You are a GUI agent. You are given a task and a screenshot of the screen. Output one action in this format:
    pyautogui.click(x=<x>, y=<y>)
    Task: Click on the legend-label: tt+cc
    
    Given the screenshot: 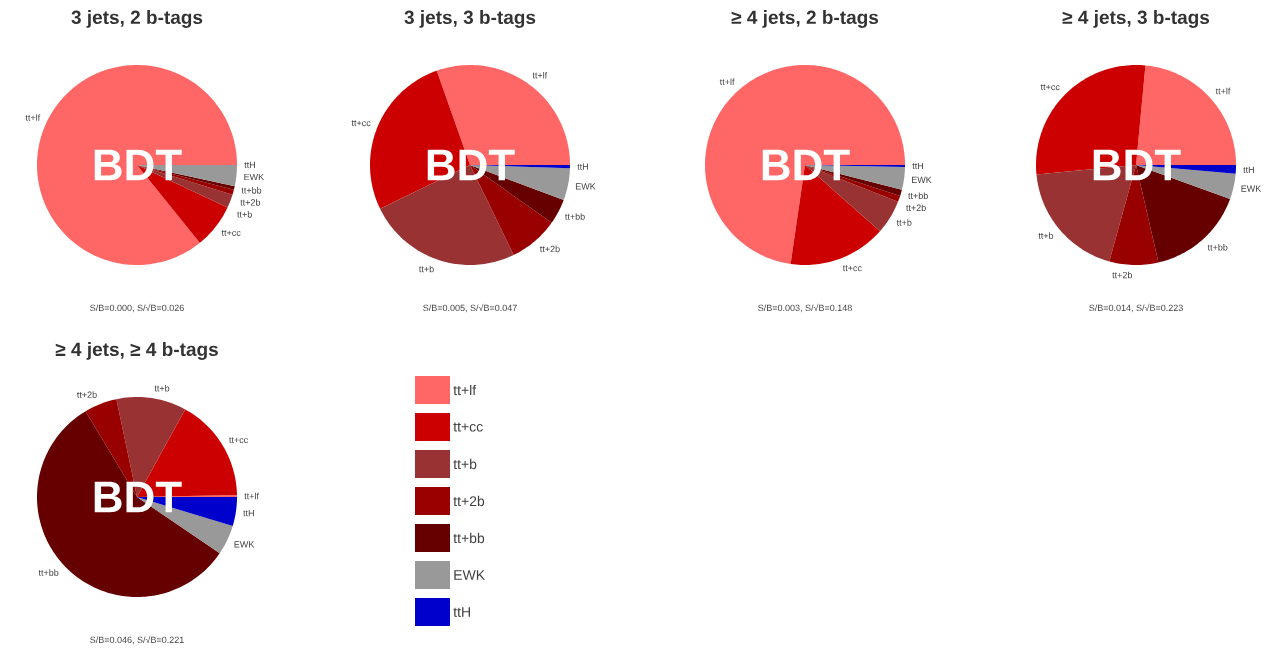 What is the action you would take?
    pyautogui.click(x=468, y=427)
    